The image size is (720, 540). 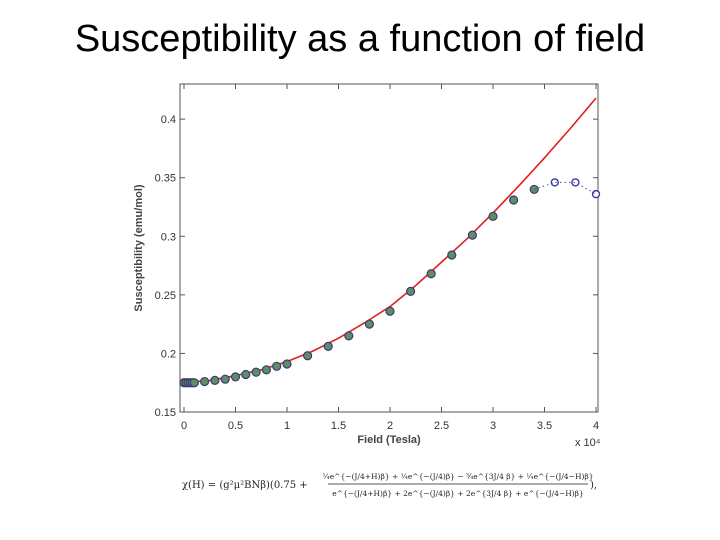 What do you see at coordinates (593, 485) in the screenshot?
I see `formula-tail: ),` at bounding box center [593, 485].